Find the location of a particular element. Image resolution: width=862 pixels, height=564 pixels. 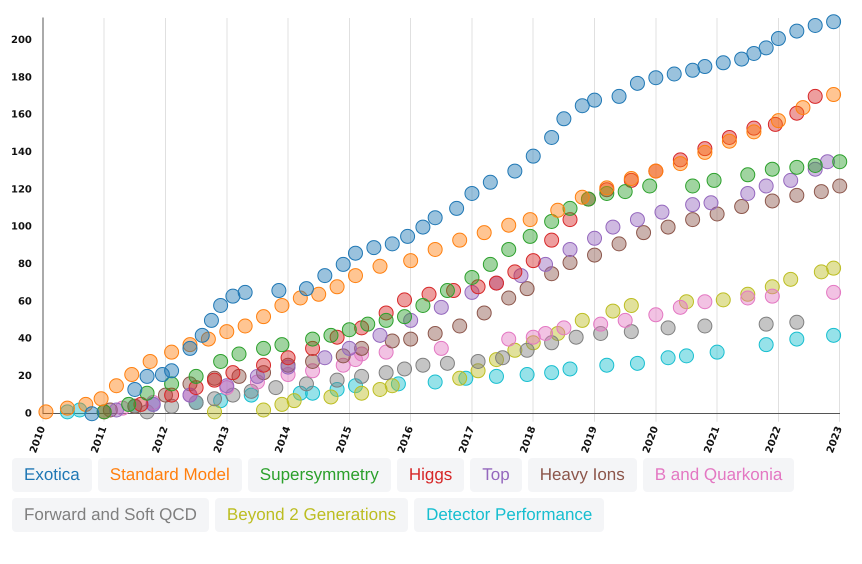

x-tick-label: 2018 is located at coordinates (528, 439).